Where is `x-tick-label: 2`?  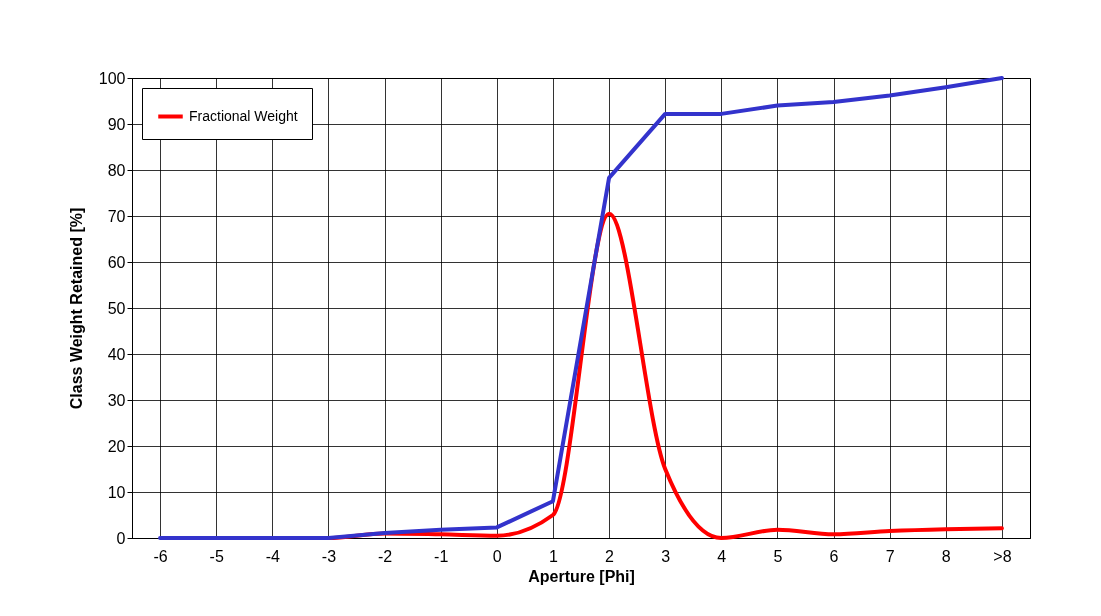
x-tick-label: 2 is located at coordinates (610, 556).